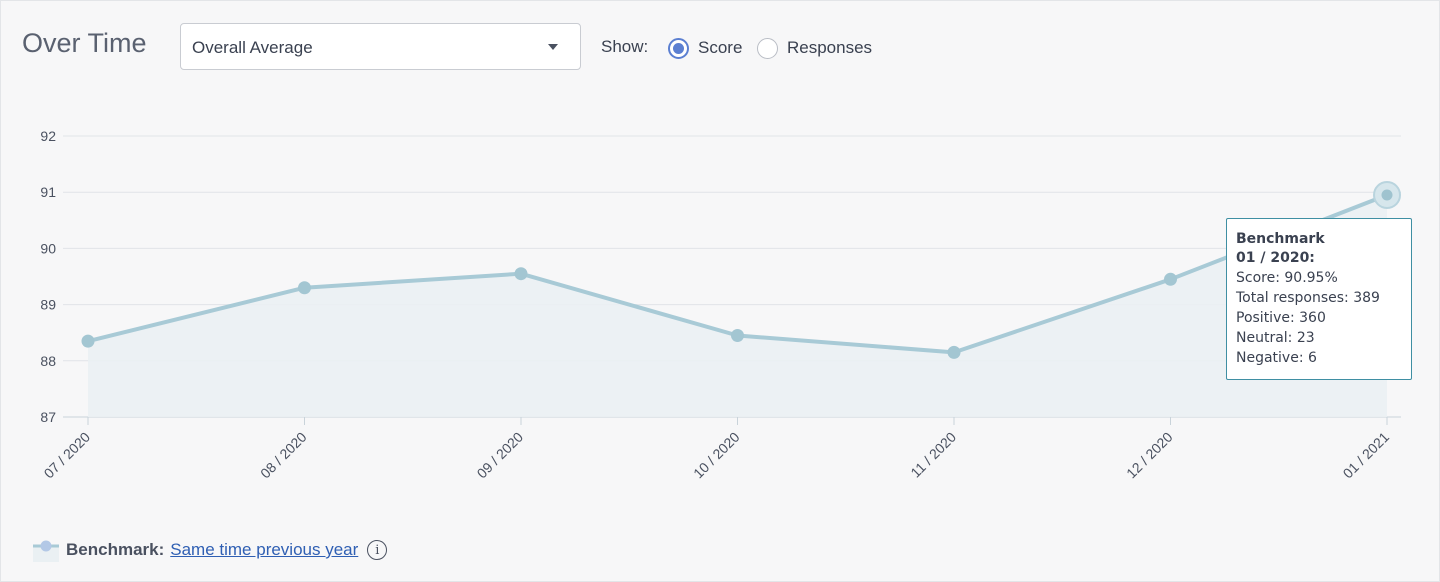  What do you see at coordinates (48, 361) in the screenshot?
I see `y-tick-label: 88` at bounding box center [48, 361].